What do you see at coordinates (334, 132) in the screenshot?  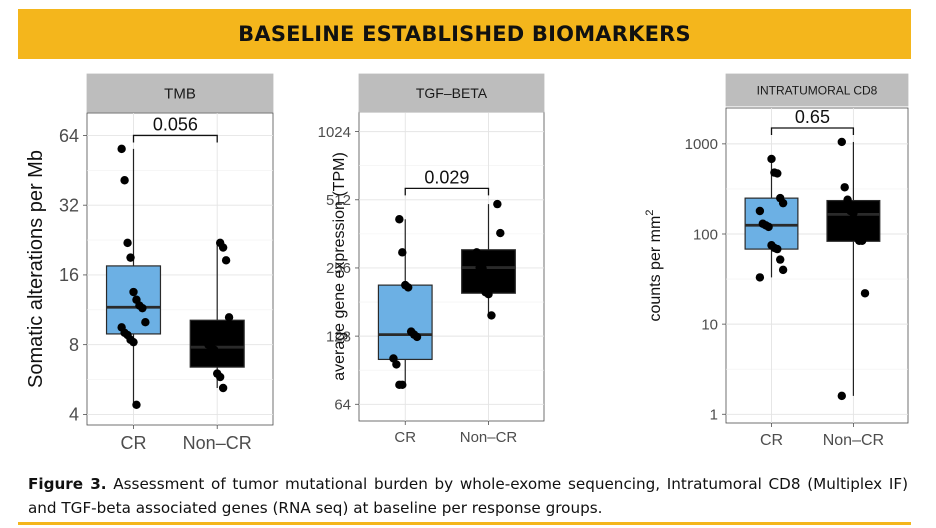 I see `y-tick-label: 1024` at bounding box center [334, 132].